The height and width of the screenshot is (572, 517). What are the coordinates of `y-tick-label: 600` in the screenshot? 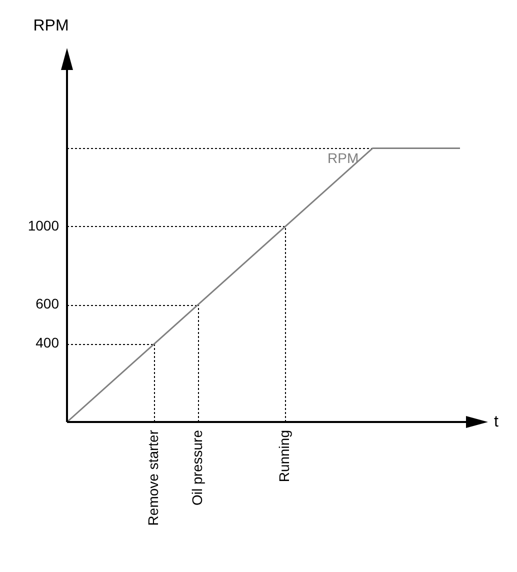 It's located at (48, 304).